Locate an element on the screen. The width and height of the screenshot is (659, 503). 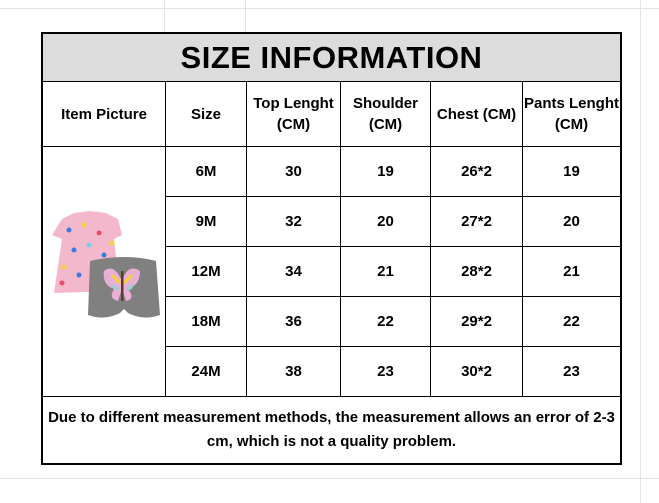
table-row: 12M 34 21 28*2 21 is located at coordinates (332, 271).